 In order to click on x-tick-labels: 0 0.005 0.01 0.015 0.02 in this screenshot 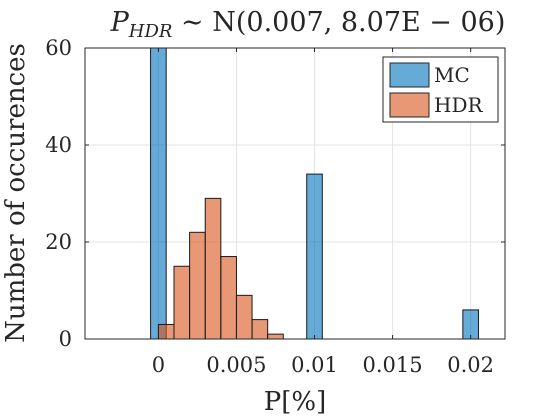, I will do `click(323, 365)`.